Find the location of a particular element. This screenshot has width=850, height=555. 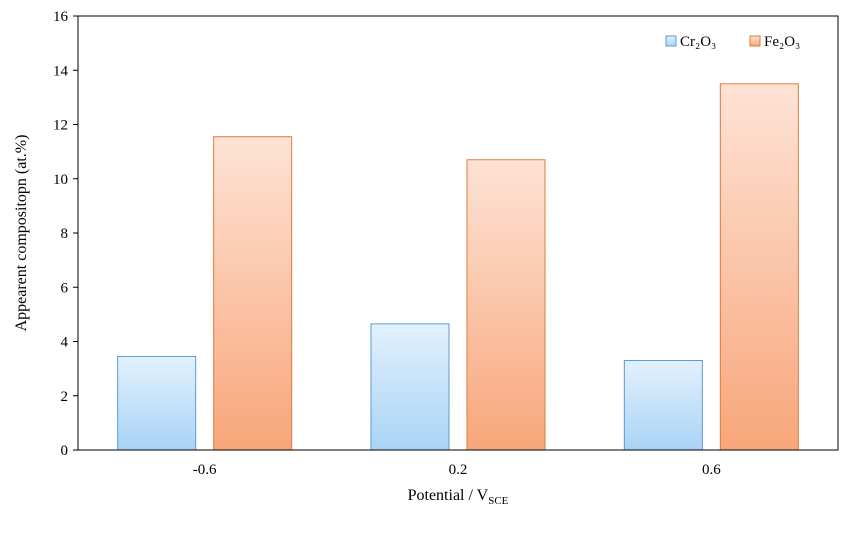

y-axis-title: Appearent compositopn (at.%) is located at coordinates (21, 233).